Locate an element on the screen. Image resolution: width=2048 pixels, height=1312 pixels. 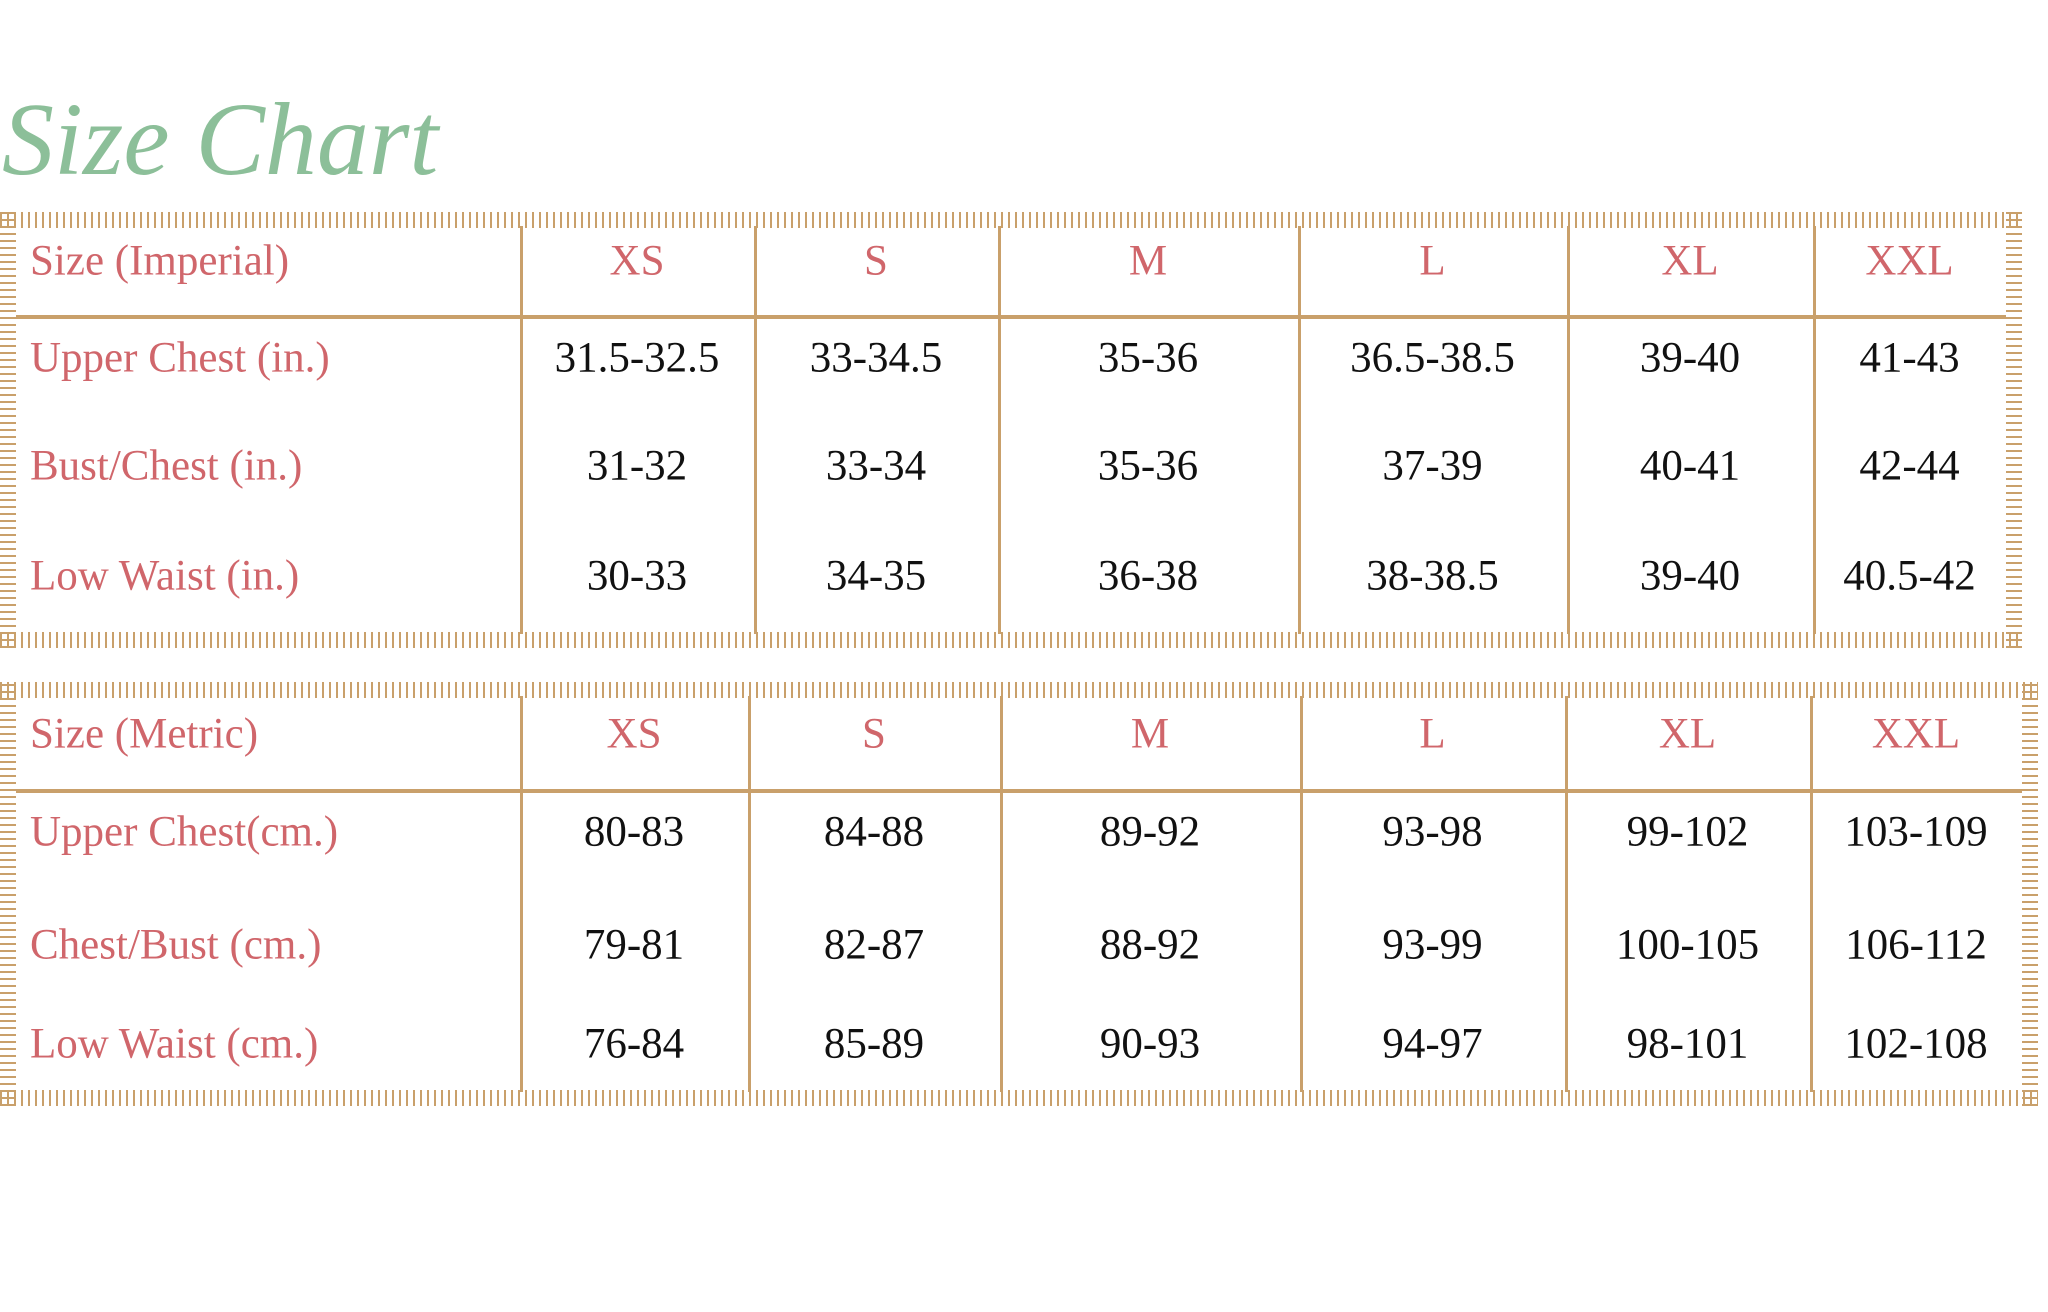
header-label: Size (Imperial) is located at coordinates (160, 261).